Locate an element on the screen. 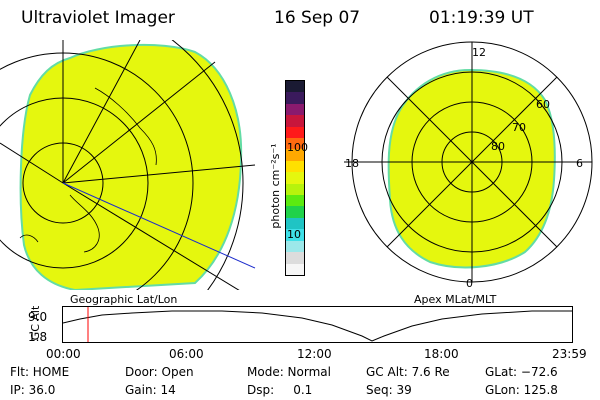 This screenshot has width=600, height=400. colorbar-tick-100: 100 is located at coordinates (297, 147).